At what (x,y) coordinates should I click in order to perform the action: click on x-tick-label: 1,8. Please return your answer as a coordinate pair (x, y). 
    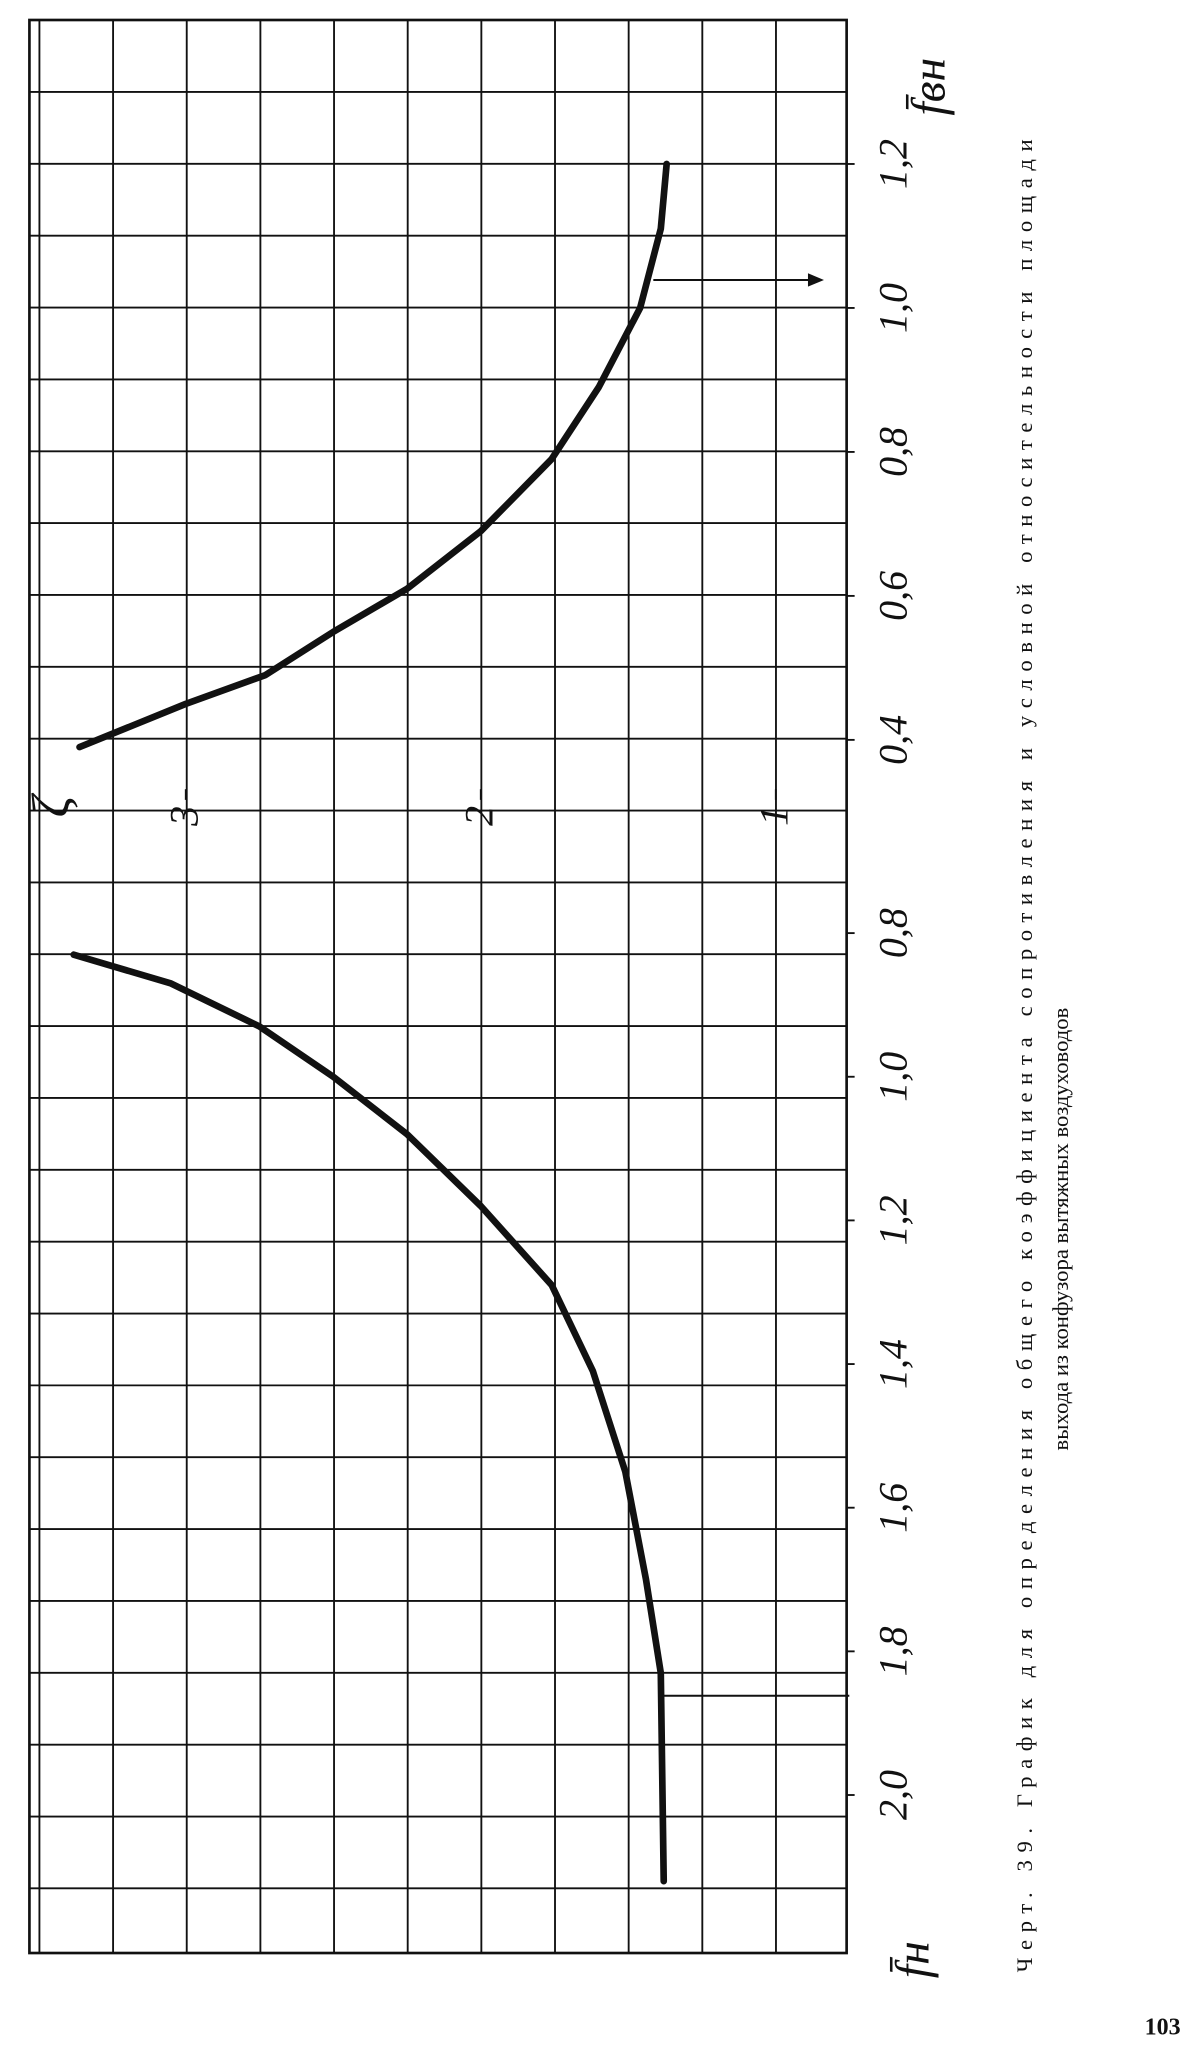
    Looking at the image, I should click on (892, 1651).